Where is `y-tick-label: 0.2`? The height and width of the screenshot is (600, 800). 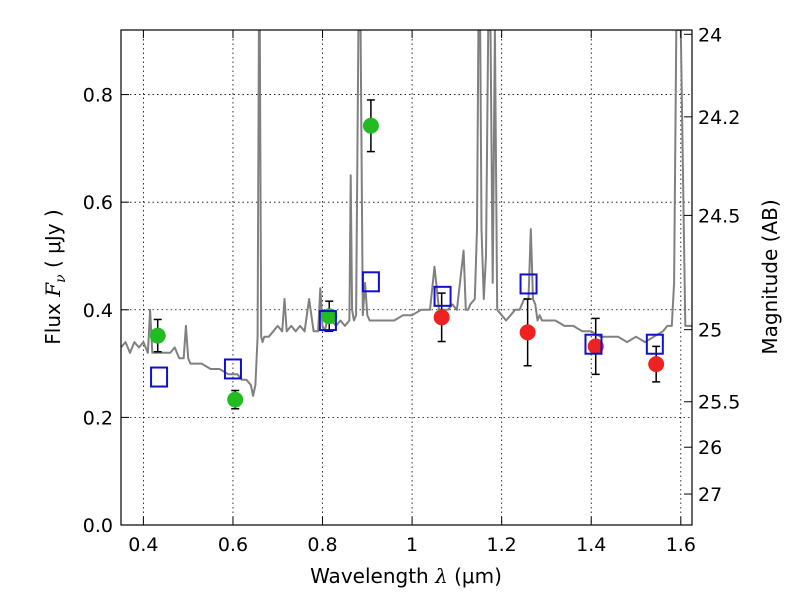 y-tick-label: 0.2 is located at coordinates (98, 418).